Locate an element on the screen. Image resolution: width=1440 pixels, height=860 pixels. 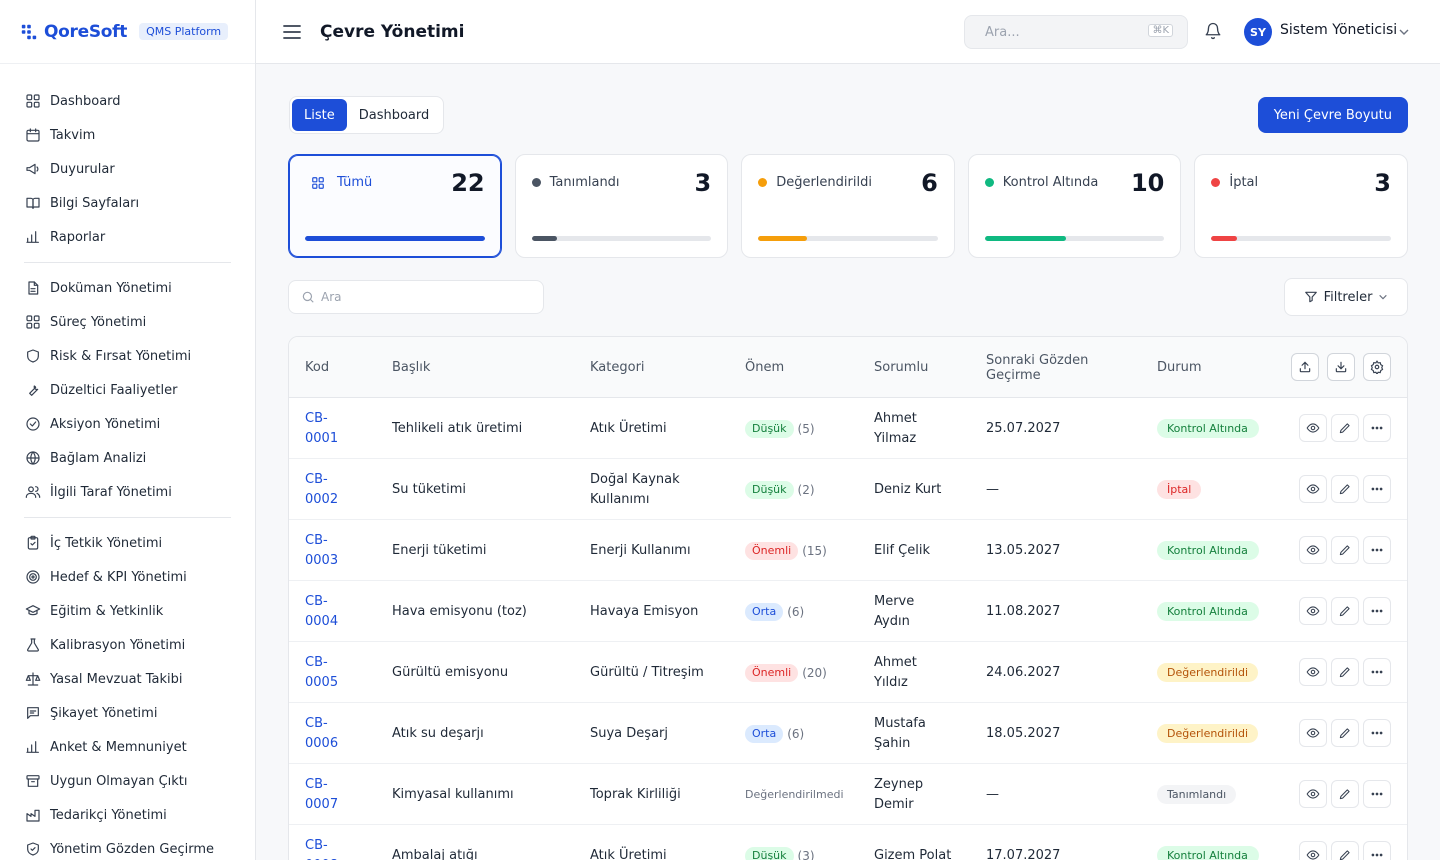
column-header-kategori: Kategori is located at coordinates (617, 367).